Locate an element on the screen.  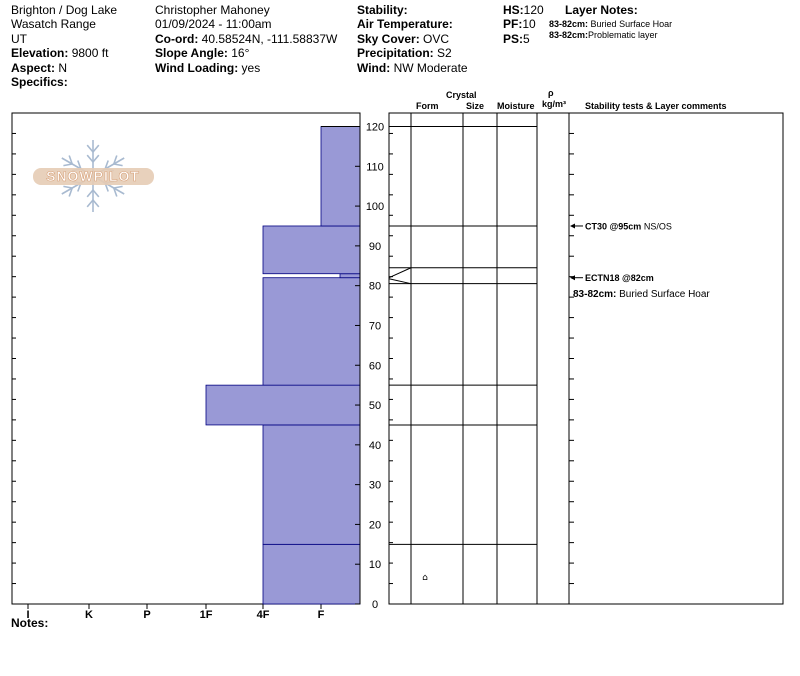
height-tick-label: 0 is located at coordinates (375, 605).